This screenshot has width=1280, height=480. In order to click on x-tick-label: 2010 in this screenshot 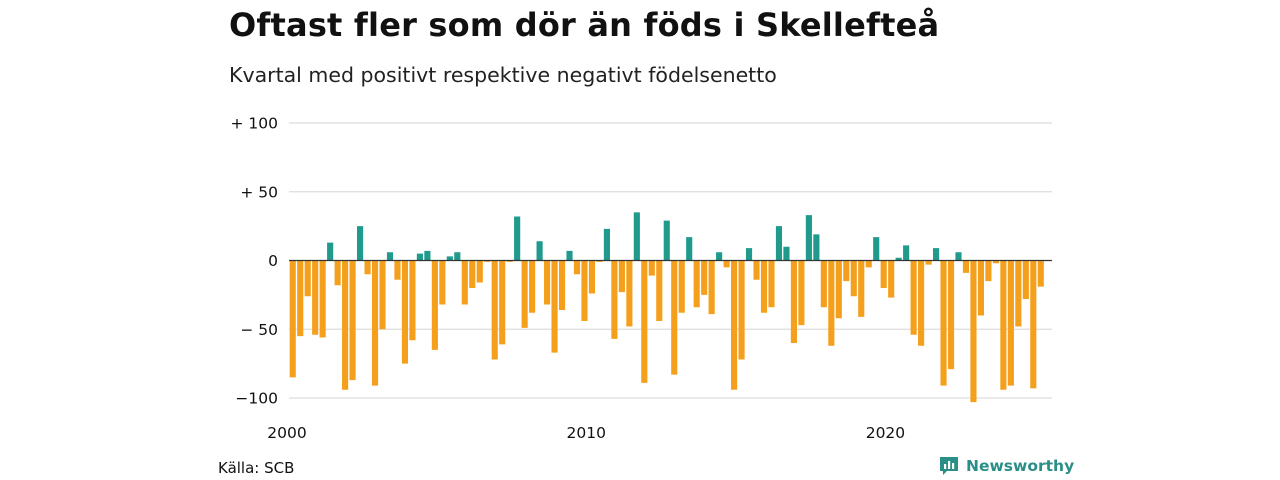, I will do `click(585, 433)`.